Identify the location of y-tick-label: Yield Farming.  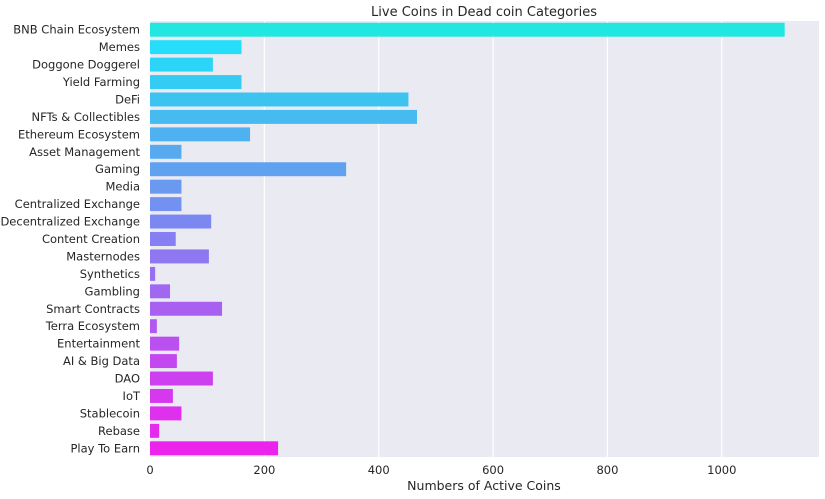
(101, 82).